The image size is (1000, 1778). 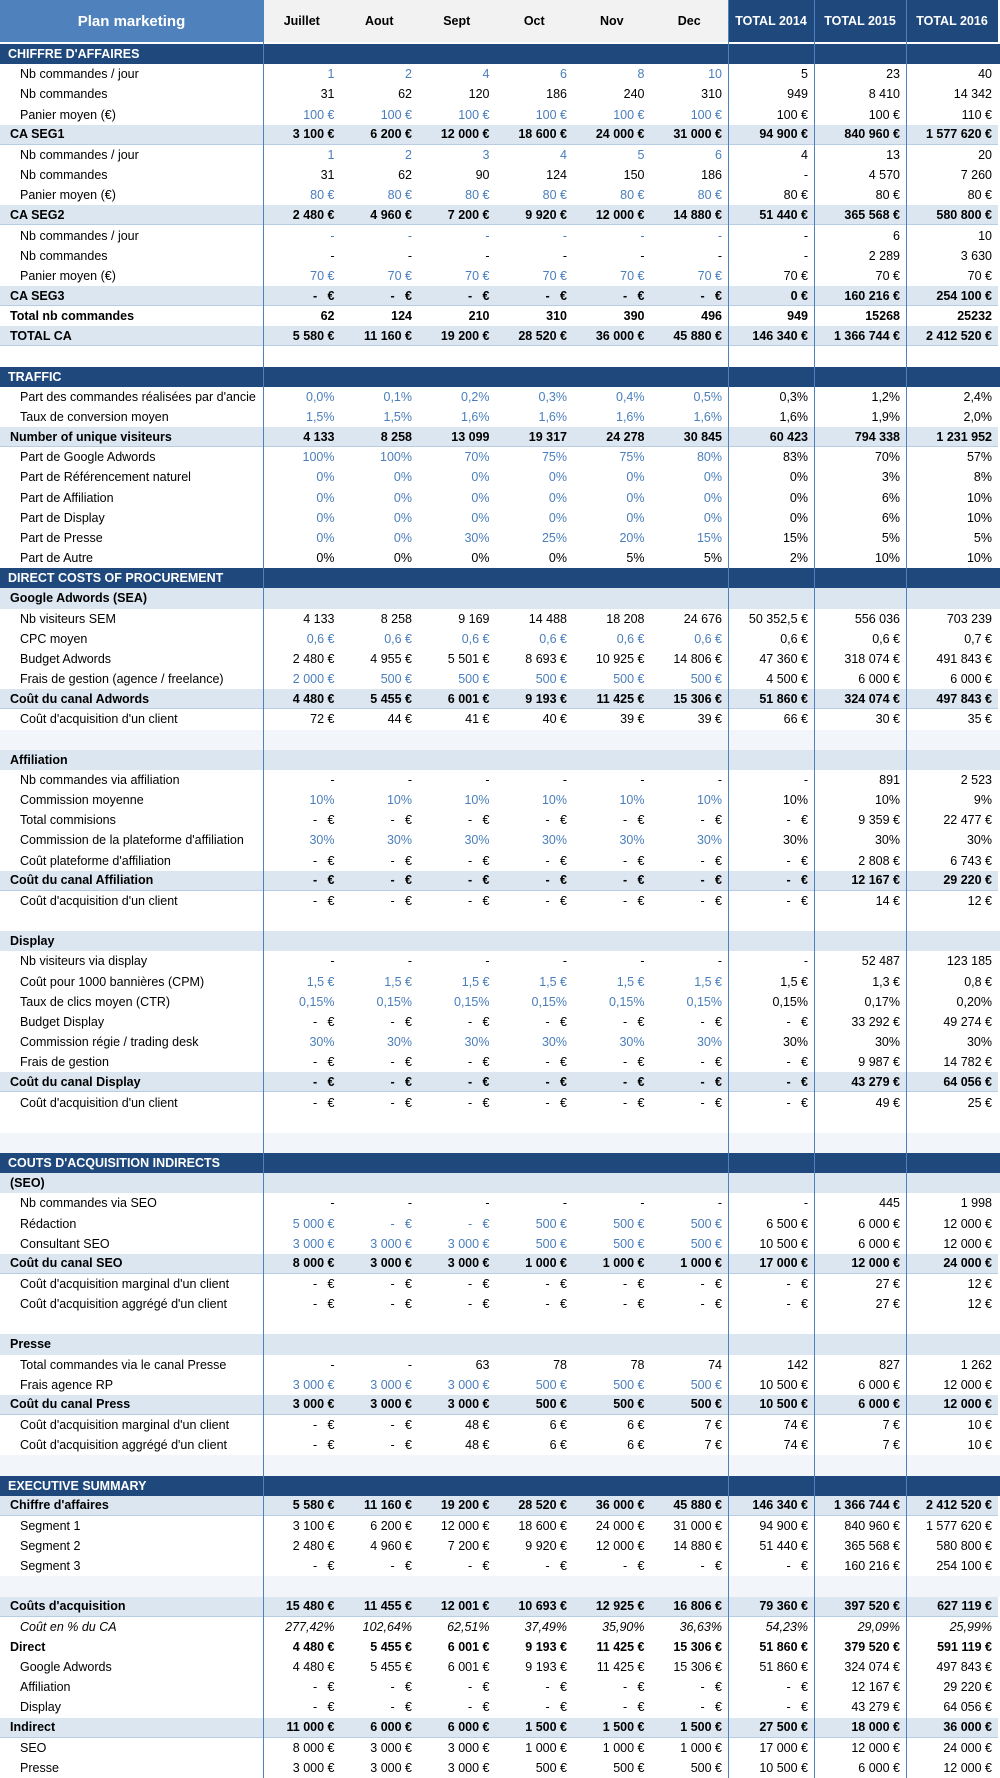 I want to click on cell: 4 133, so click(x=319, y=618).